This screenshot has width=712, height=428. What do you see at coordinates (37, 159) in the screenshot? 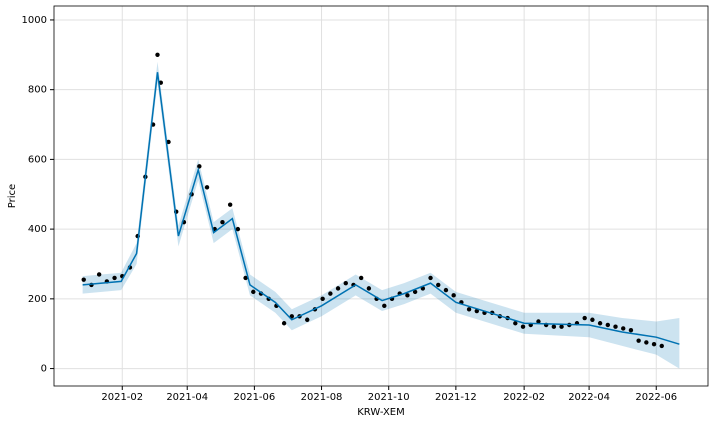
I see `y-tick-label: 600` at bounding box center [37, 159].